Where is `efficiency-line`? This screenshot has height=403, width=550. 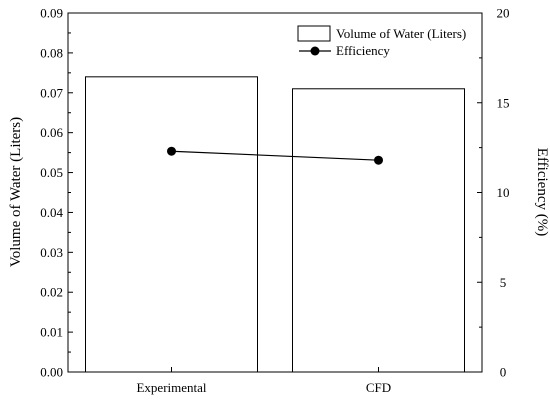 efficiency-line is located at coordinates (275, 155).